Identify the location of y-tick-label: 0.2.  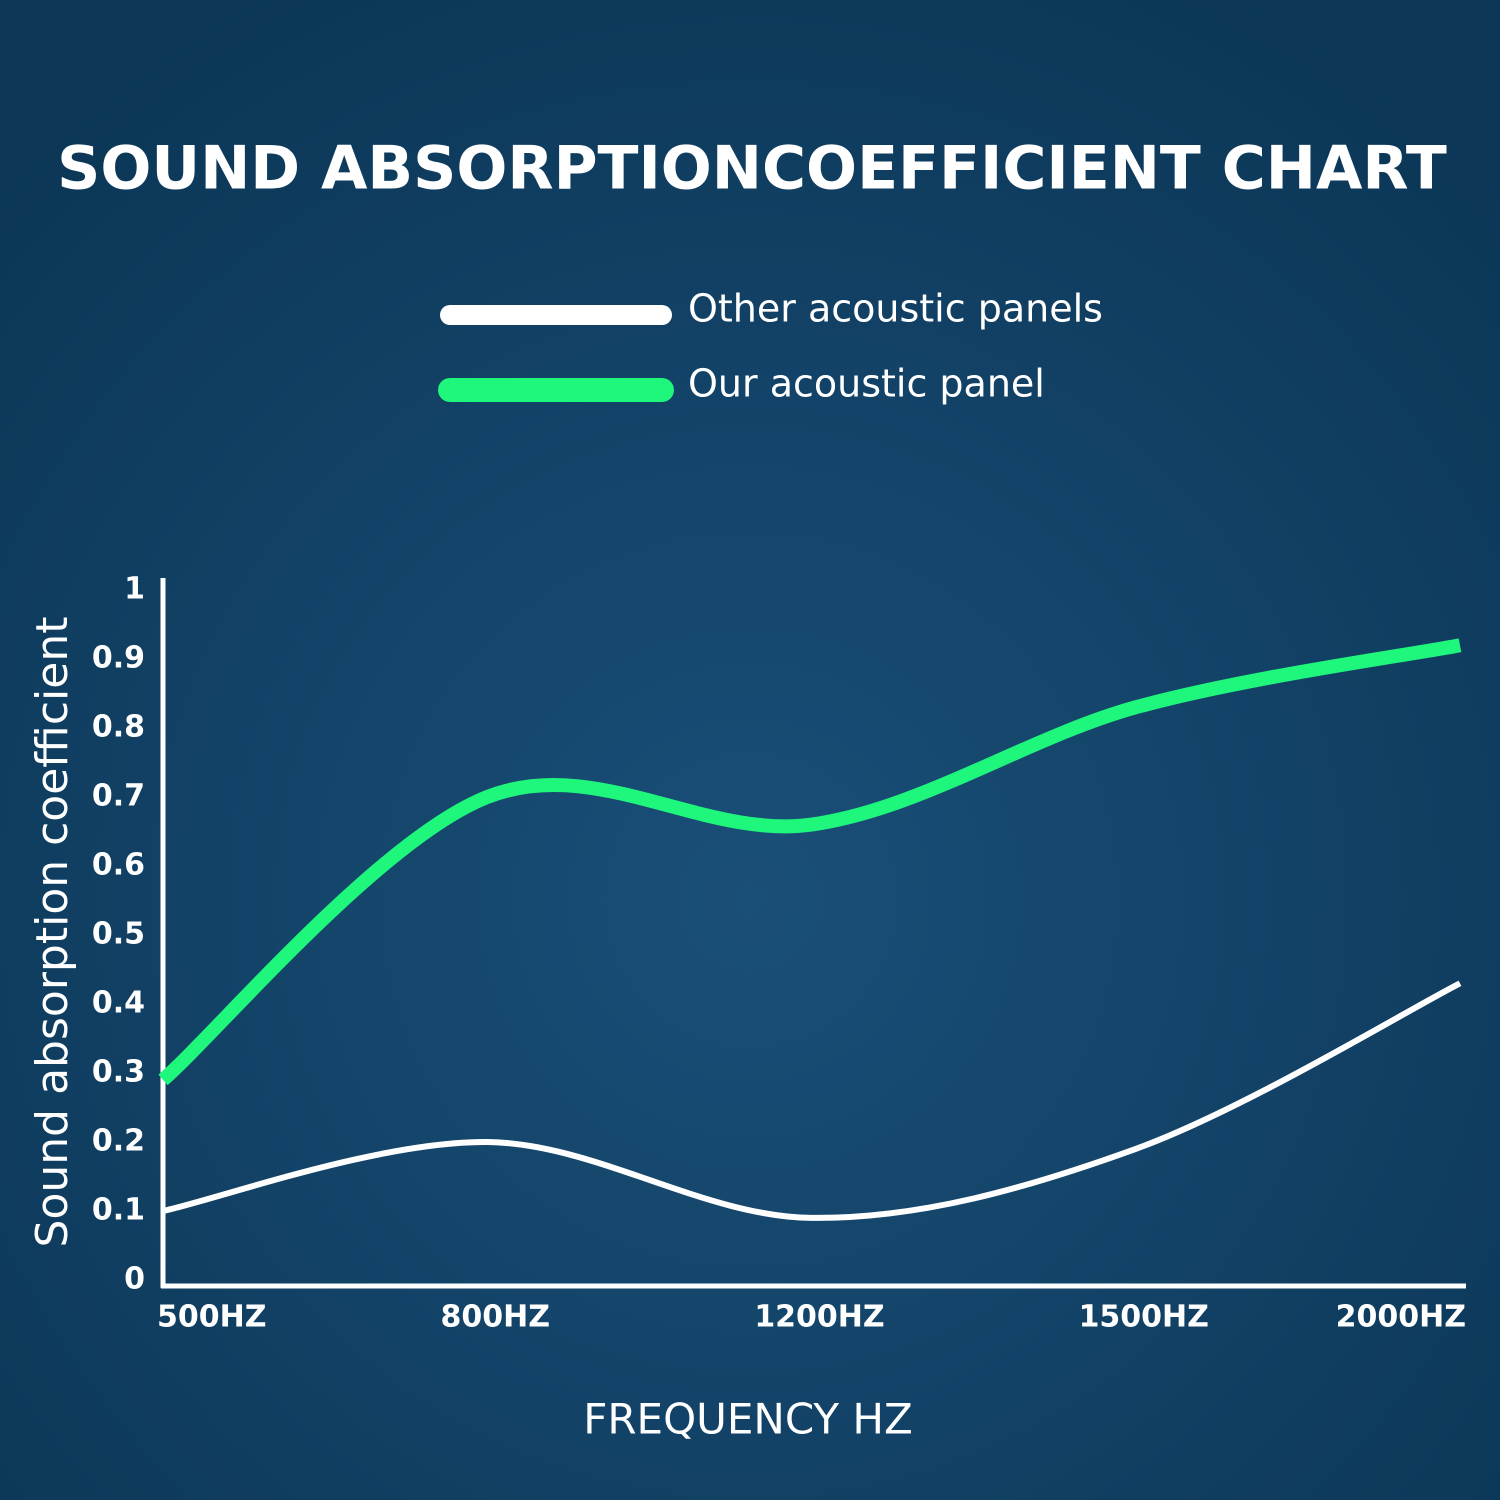
(118, 1141).